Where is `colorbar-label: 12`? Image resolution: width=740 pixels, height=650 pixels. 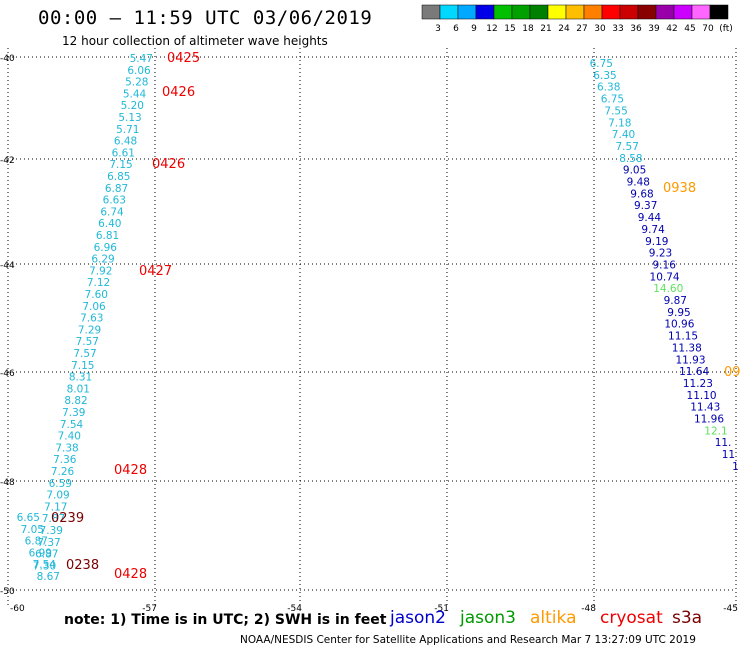 colorbar-label: 12 is located at coordinates (491, 29).